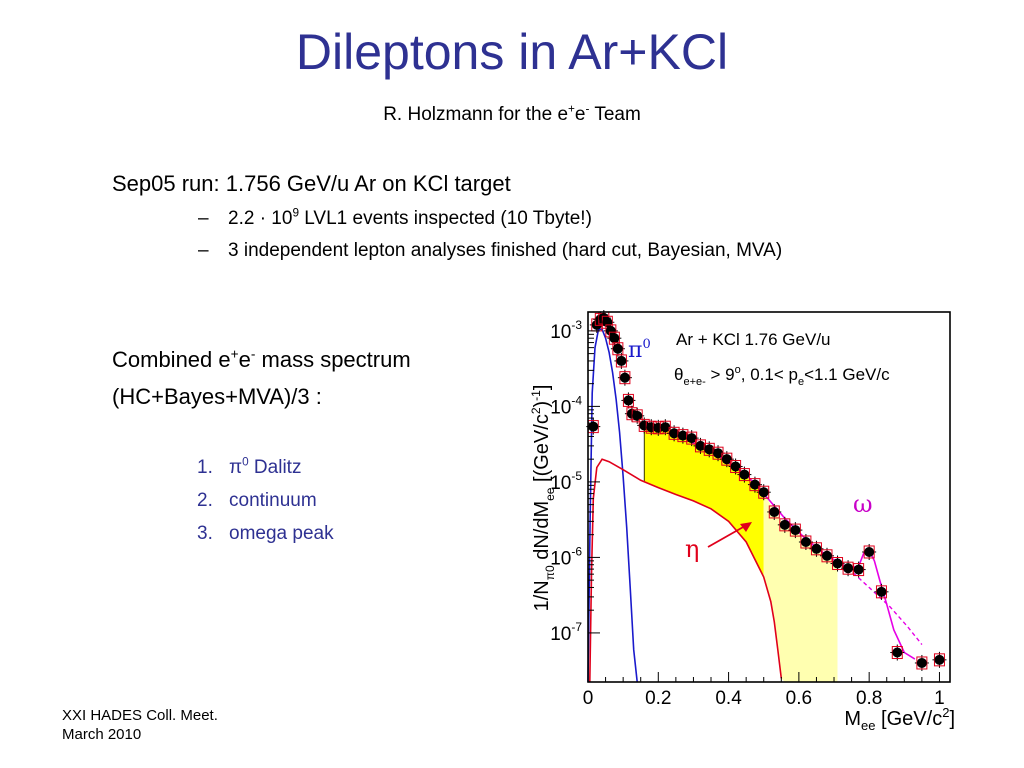 The height and width of the screenshot is (768, 1024). I want to click on list-number: 2., so click(205, 500).